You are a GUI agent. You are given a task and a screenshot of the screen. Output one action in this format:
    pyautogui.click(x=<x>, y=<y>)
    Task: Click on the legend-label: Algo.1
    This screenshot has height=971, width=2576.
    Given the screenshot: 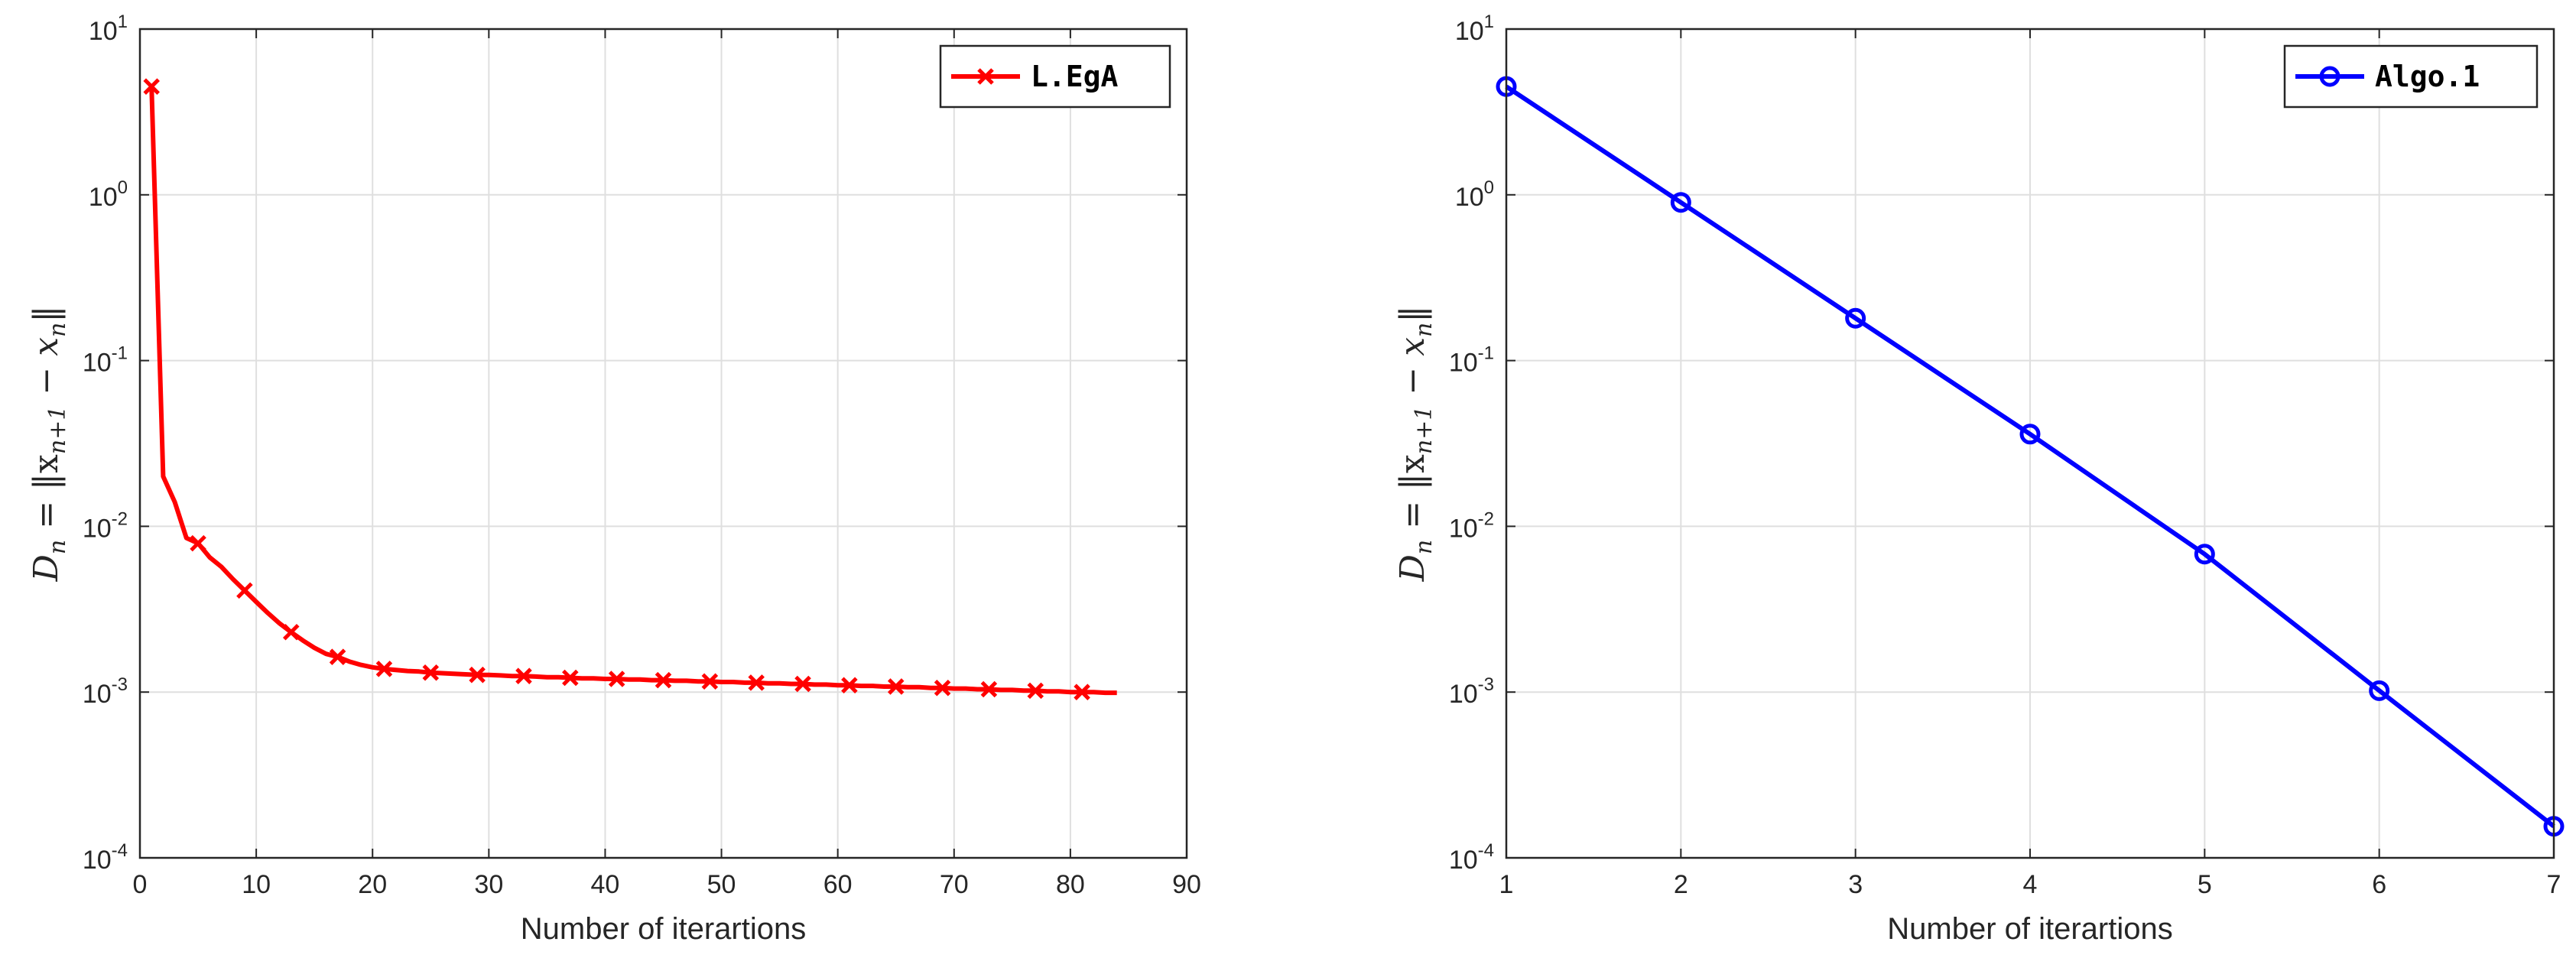 What is the action you would take?
    pyautogui.click(x=2427, y=76)
    